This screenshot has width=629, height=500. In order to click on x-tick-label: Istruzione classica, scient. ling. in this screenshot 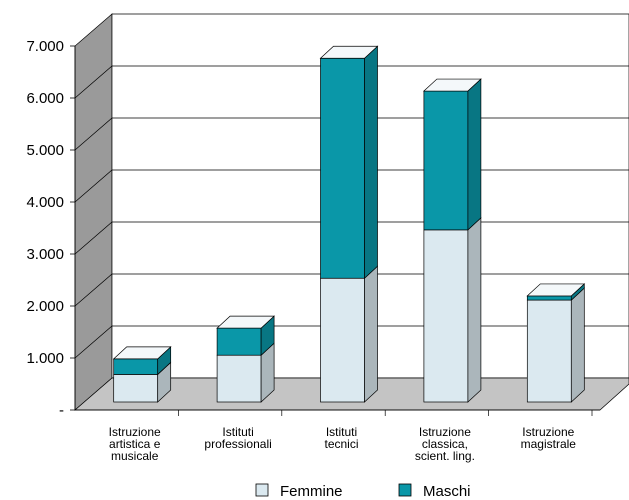, I will do `click(445, 444)`.